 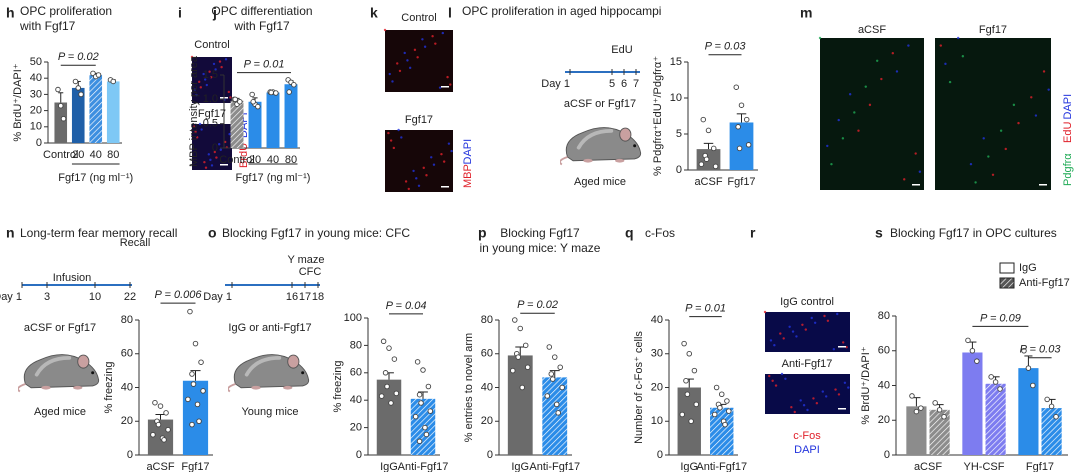 I want to click on panel-letter: j, so click(x=214, y=13).